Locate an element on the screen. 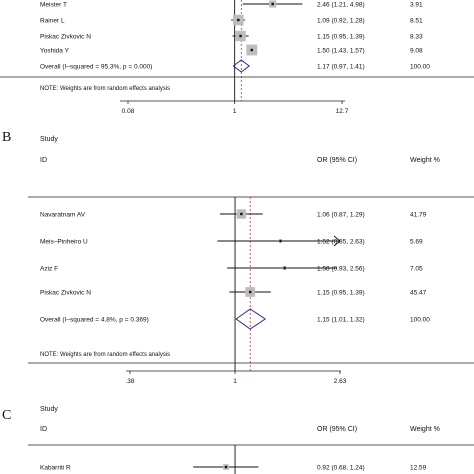  overall-label: Overall (I–squared = 95.3%, p = 0.000) is located at coordinates (96, 67).